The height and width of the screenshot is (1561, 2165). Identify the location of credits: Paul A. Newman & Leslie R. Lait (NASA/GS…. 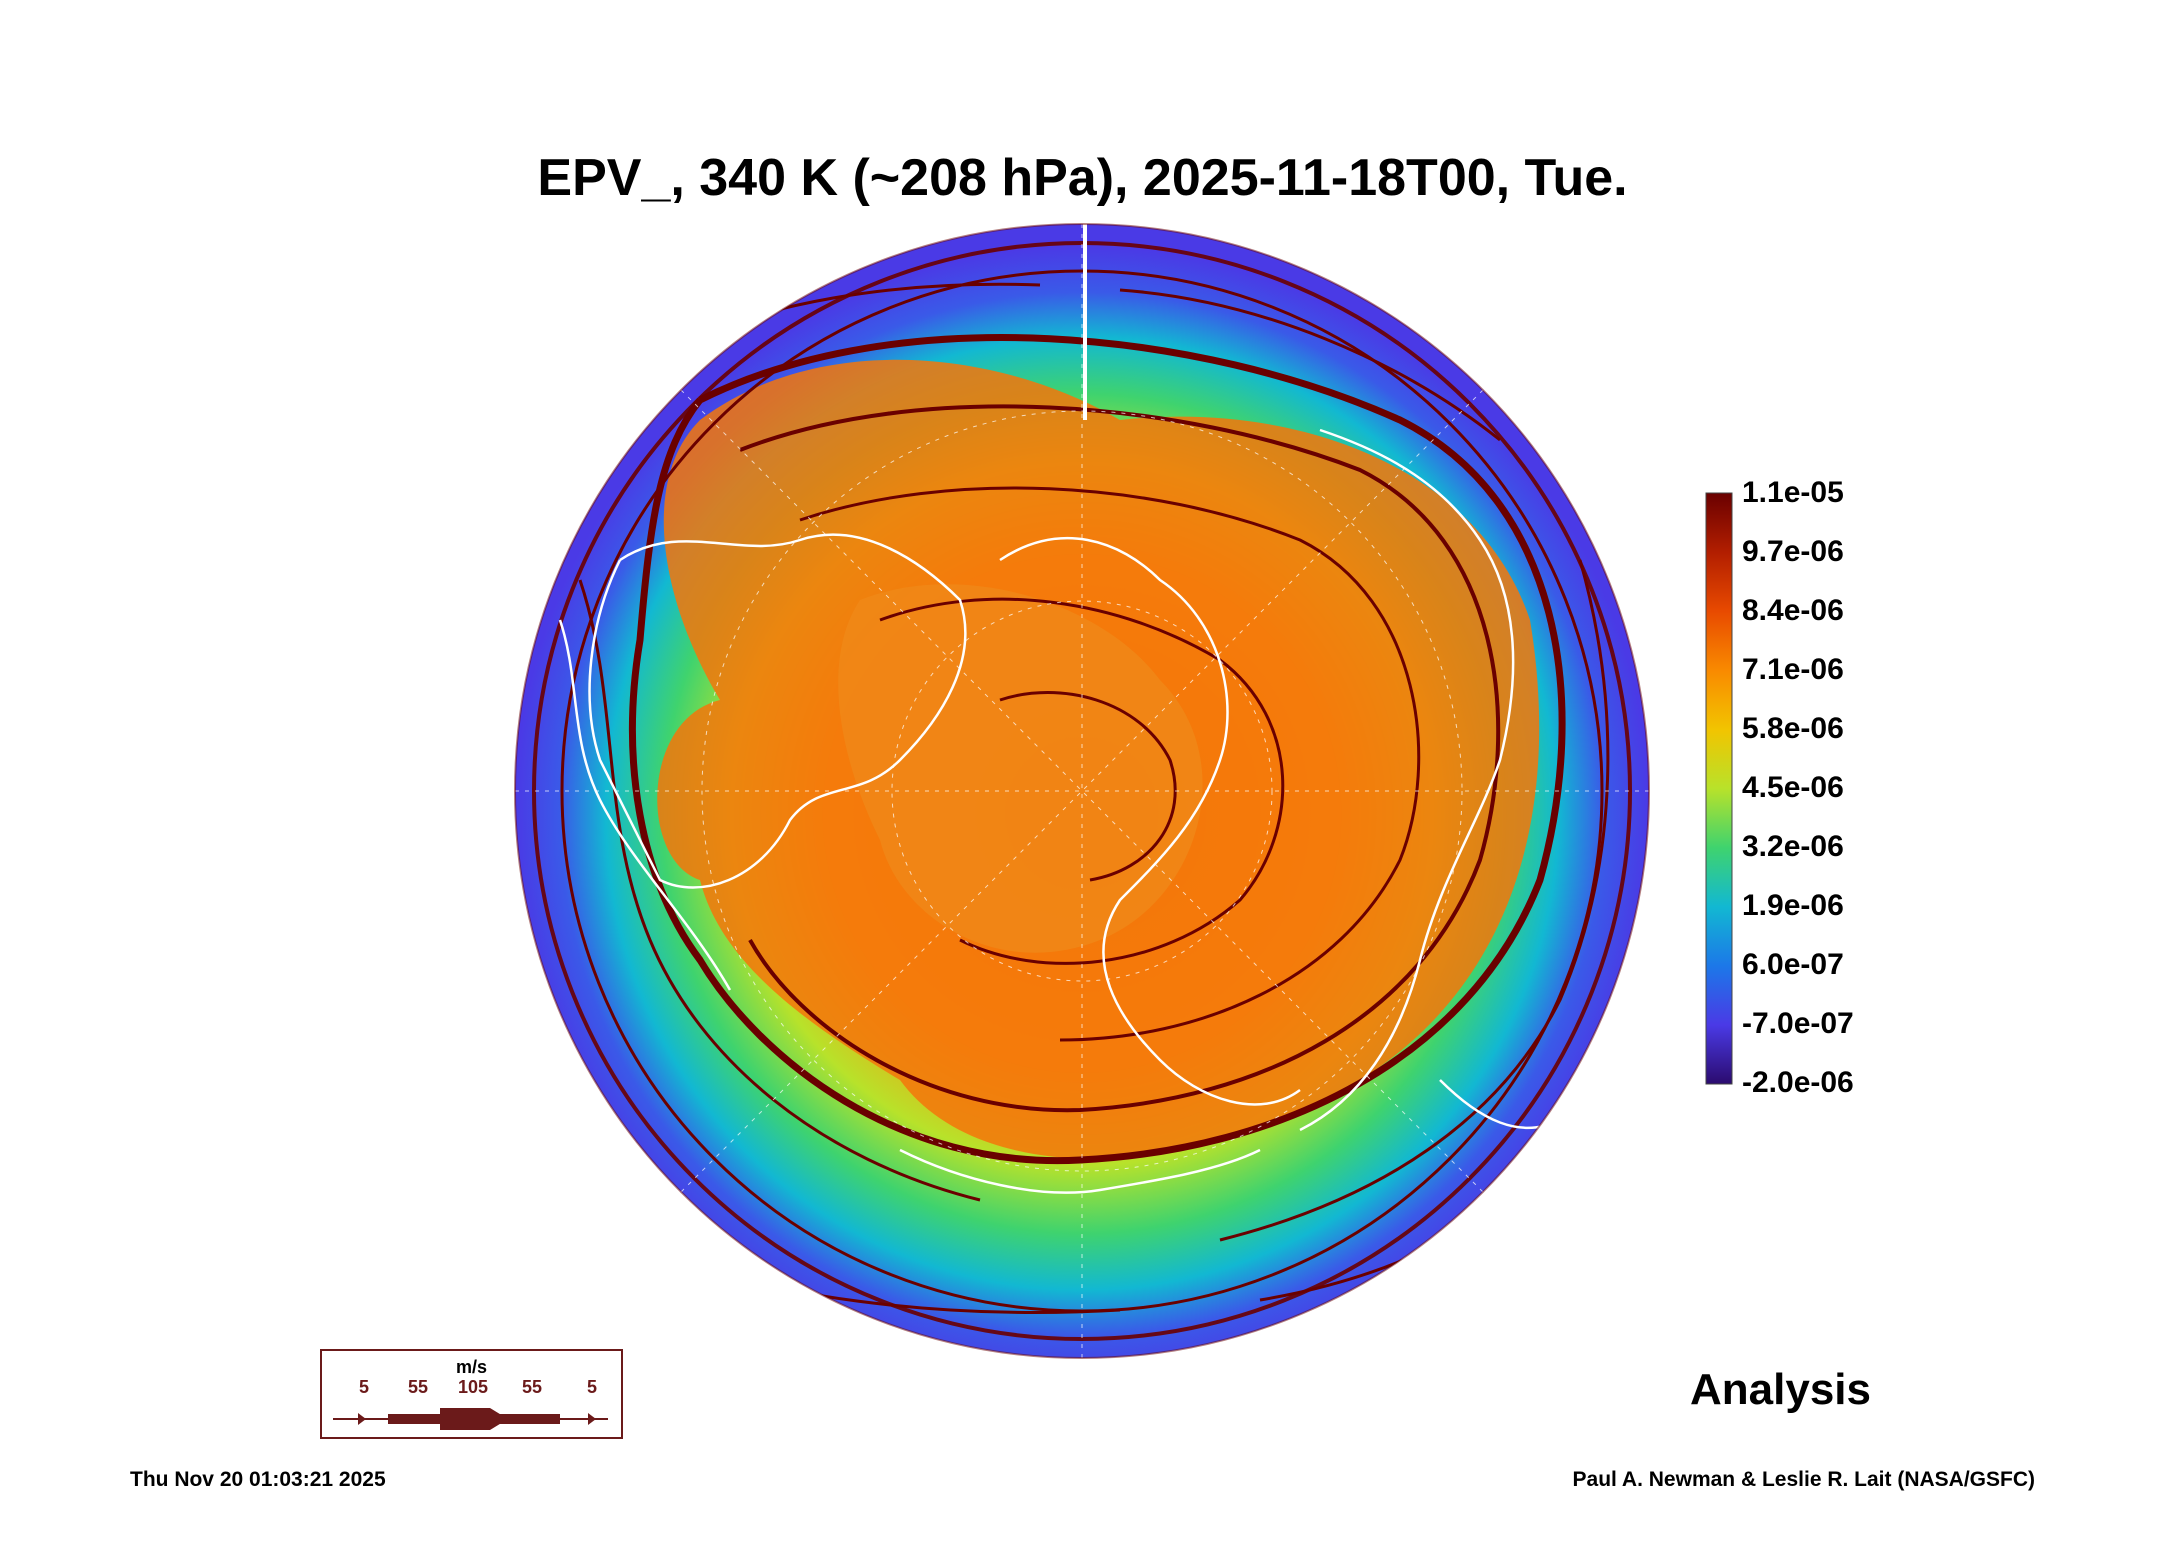
(1803, 1479).